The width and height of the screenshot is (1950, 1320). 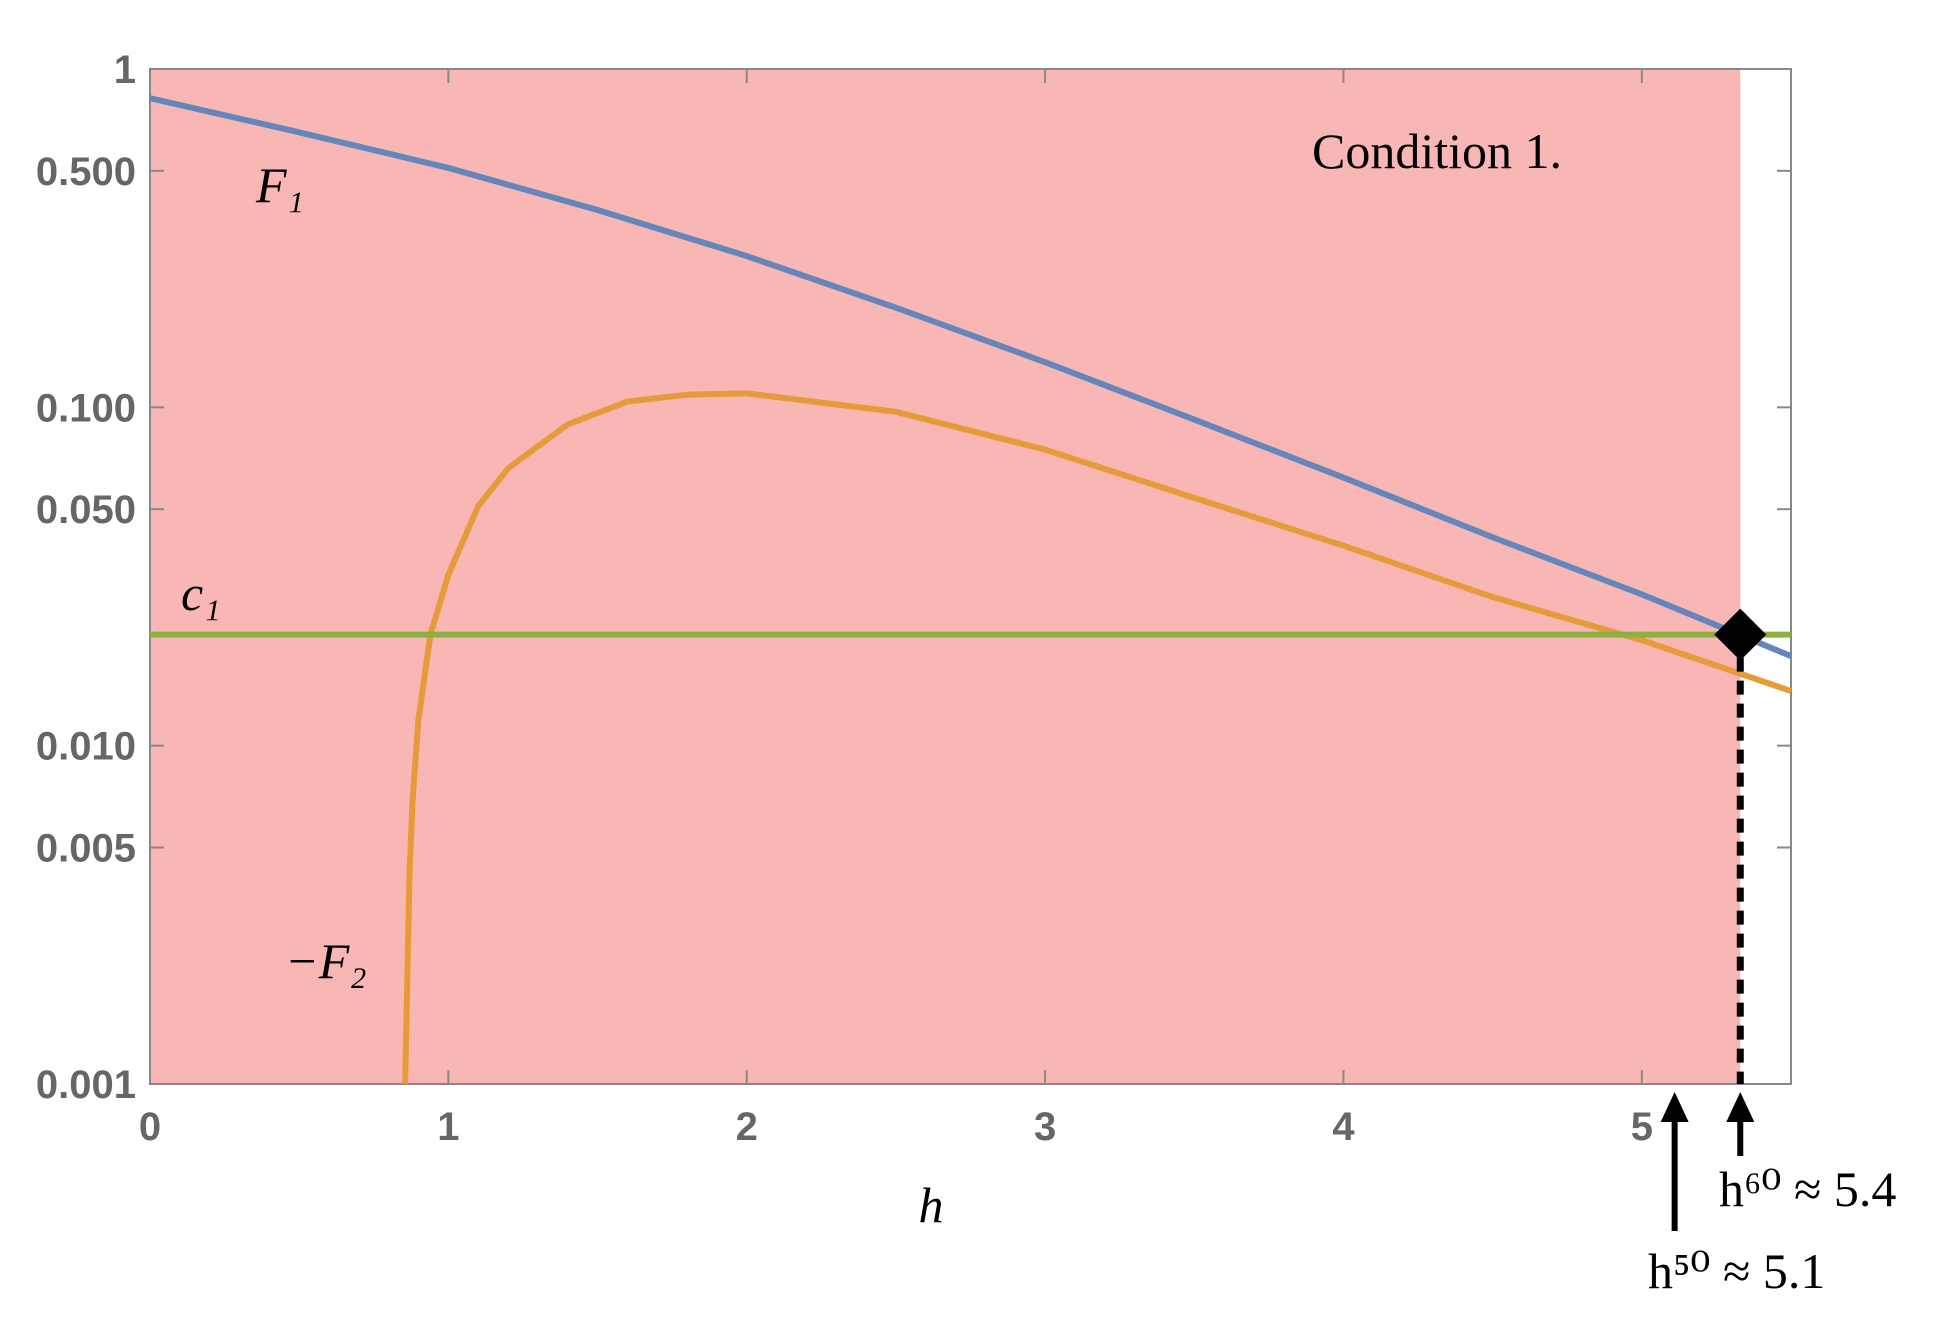 I want to click on series-label: c₁, so click(x=201, y=593).